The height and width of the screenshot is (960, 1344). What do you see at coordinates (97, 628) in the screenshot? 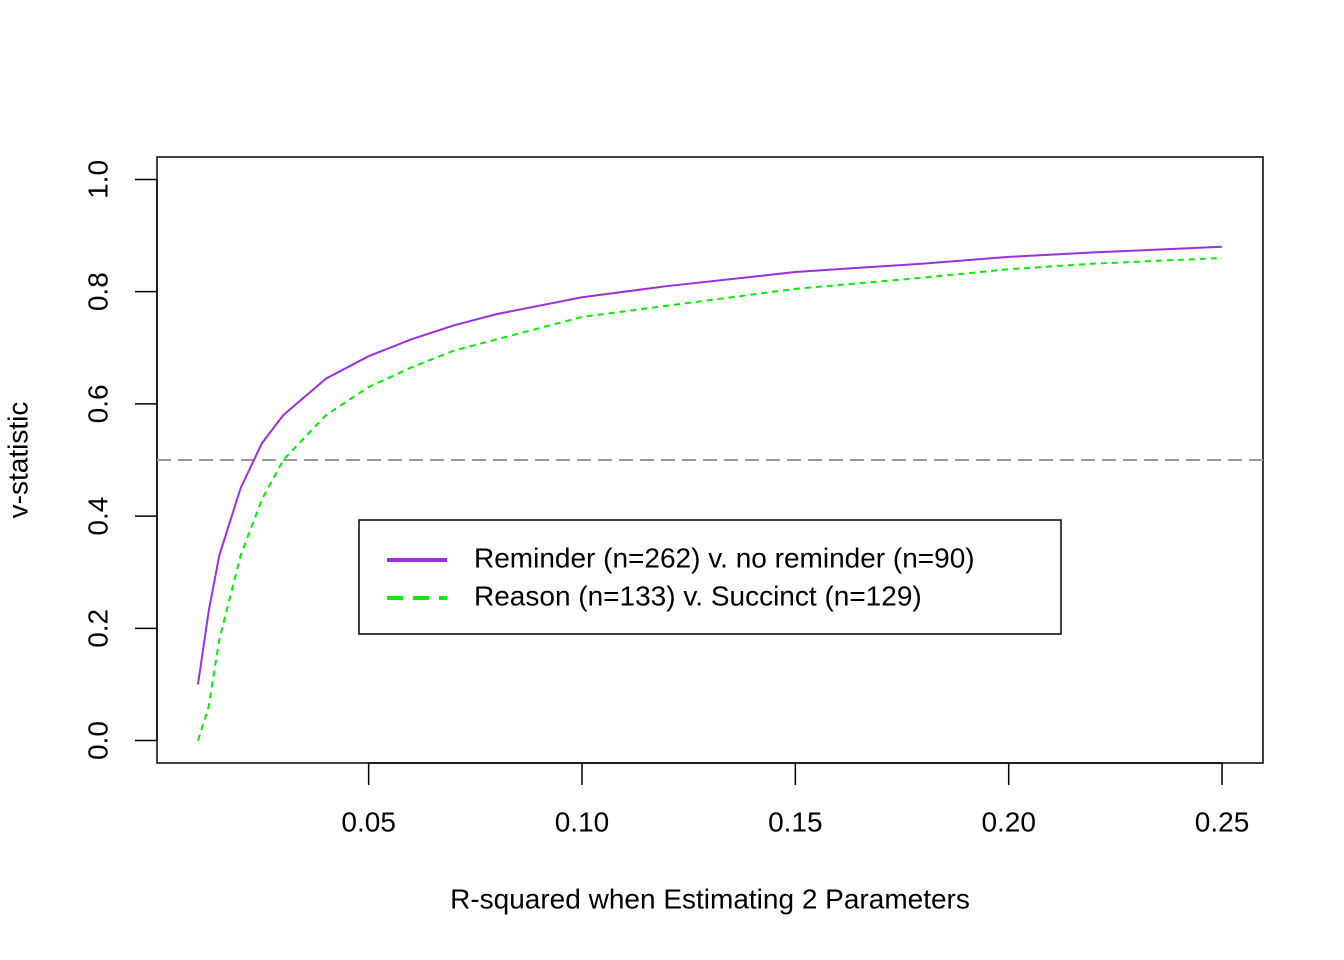
I see `y-tick-label: 0.2` at bounding box center [97, 628].